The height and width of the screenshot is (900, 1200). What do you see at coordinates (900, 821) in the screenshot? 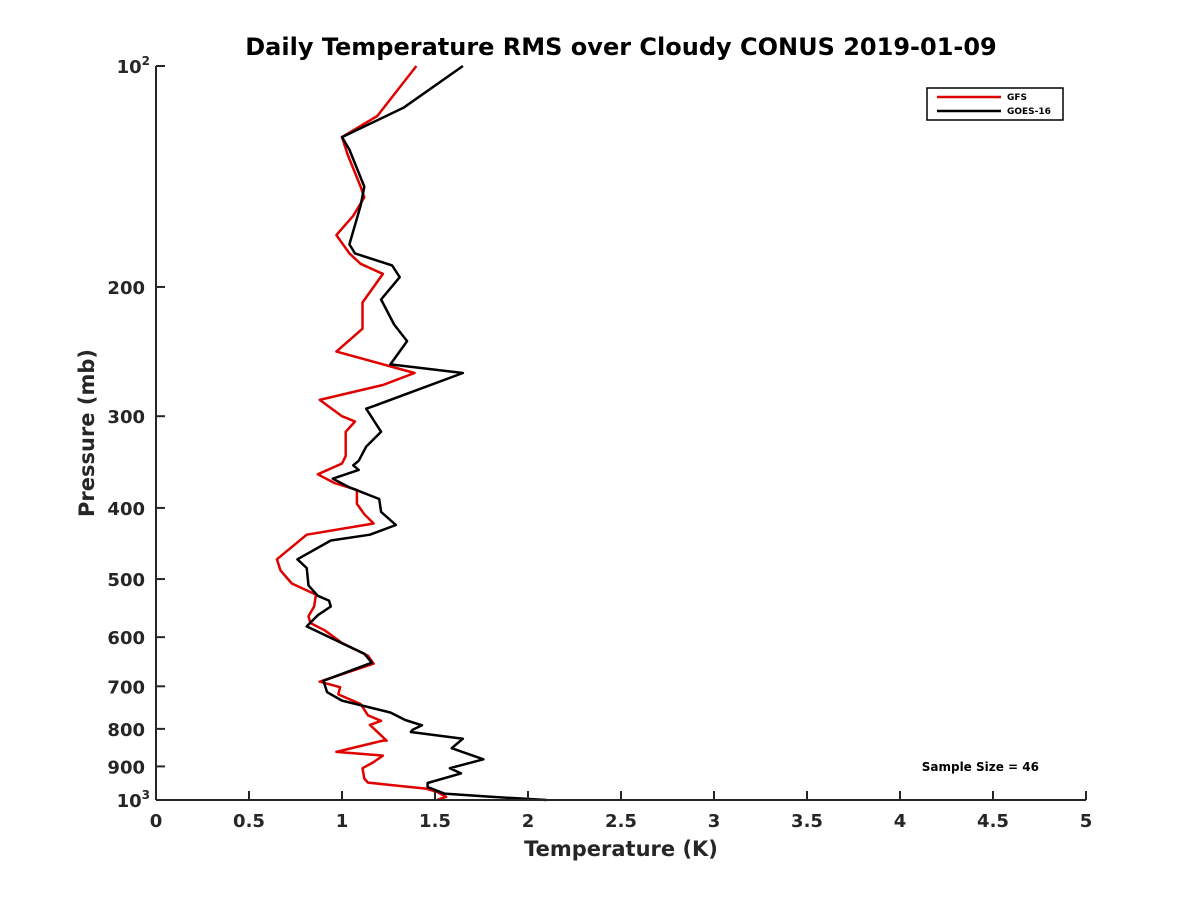
I see `x-tick-label: 4` at bounding box center [900, 821].